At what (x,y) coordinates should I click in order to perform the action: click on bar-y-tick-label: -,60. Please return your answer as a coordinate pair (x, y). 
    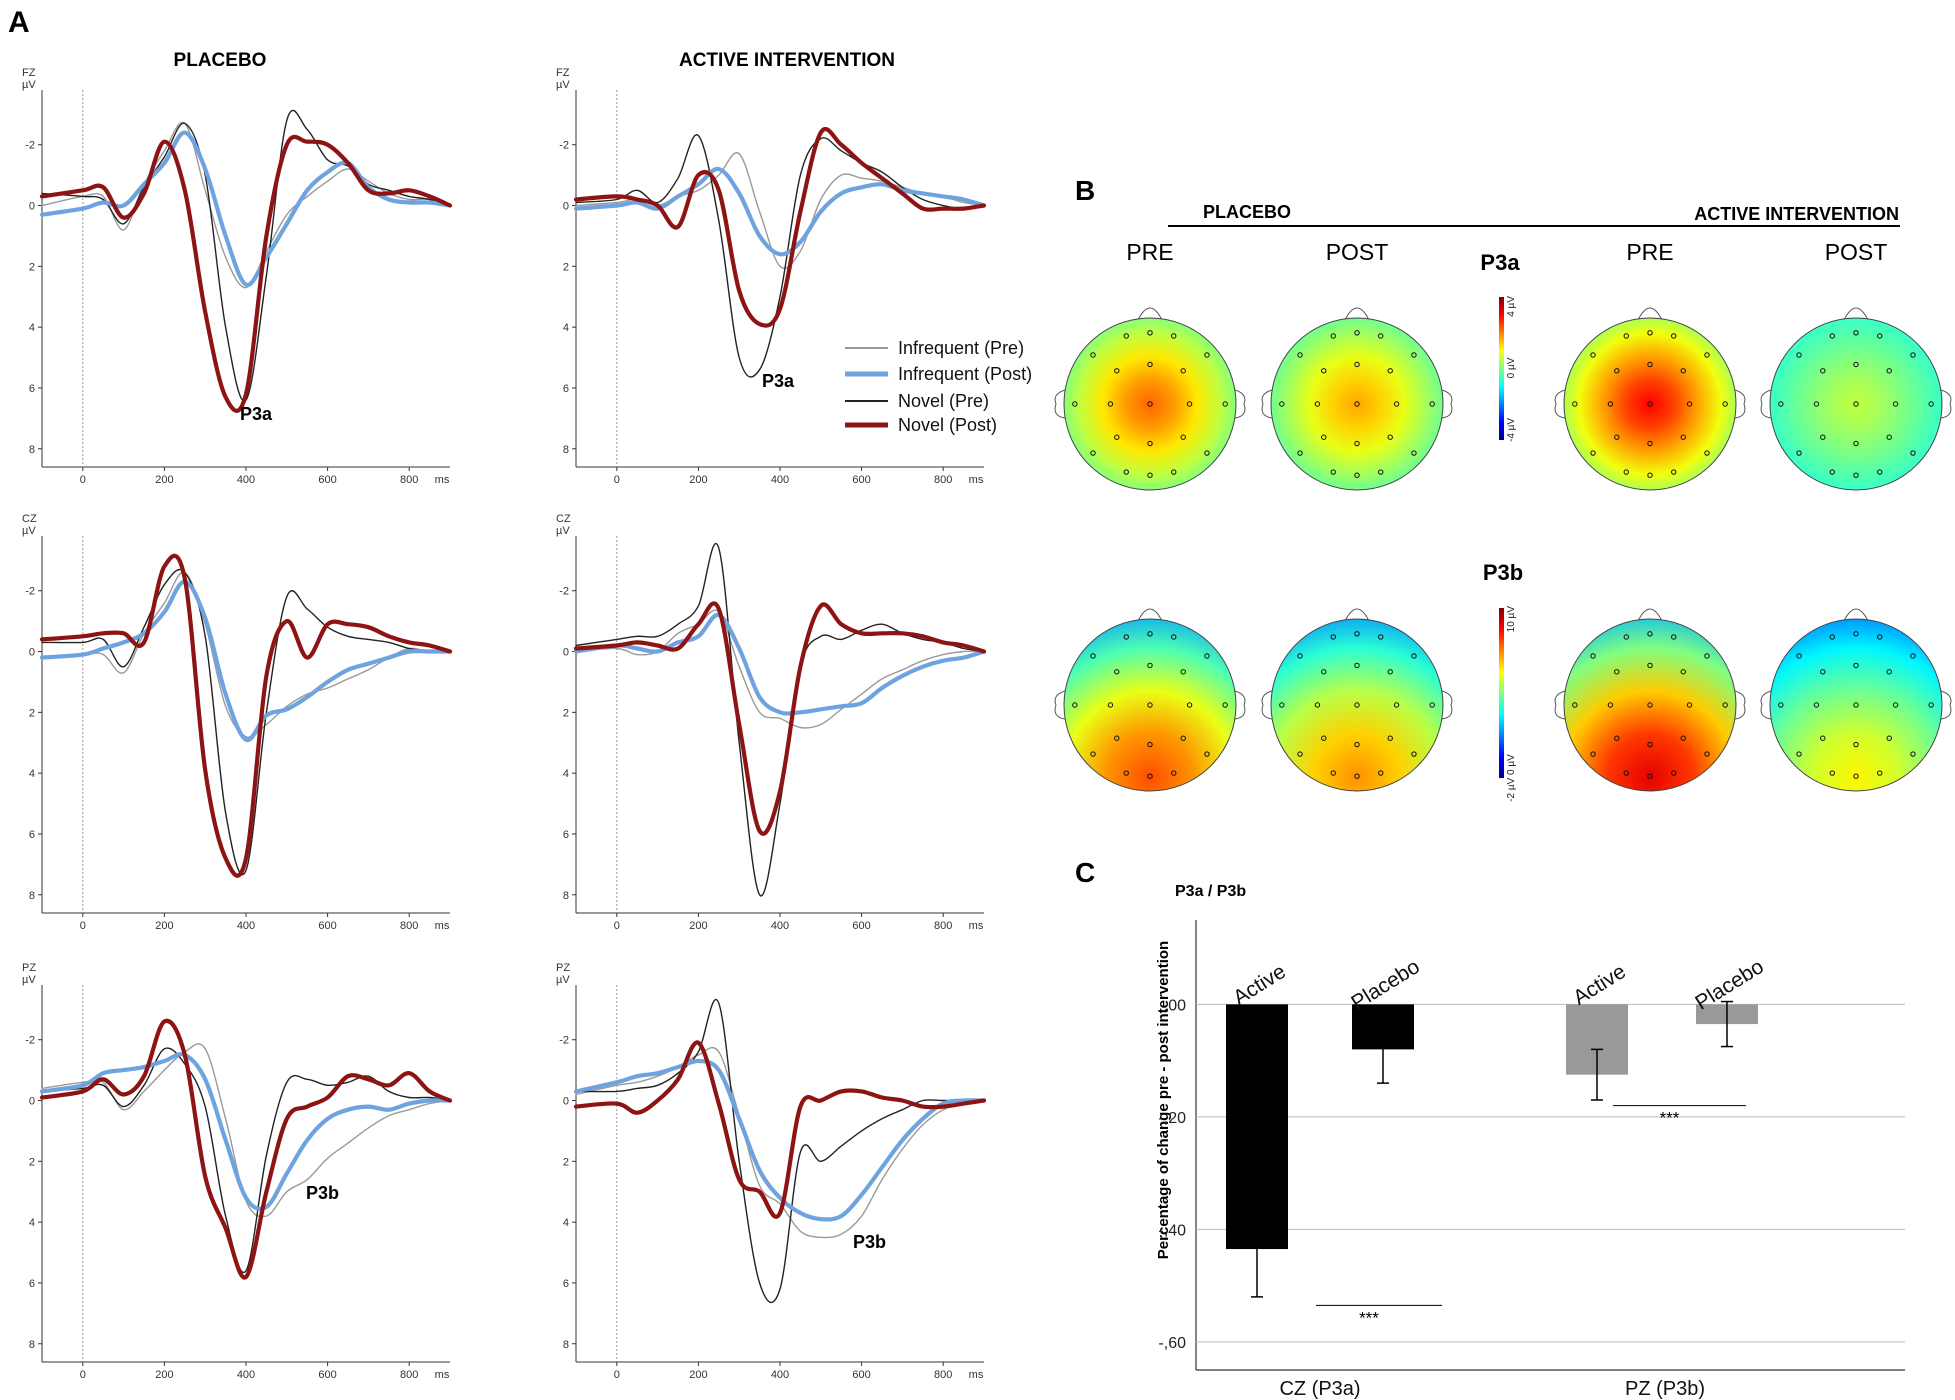
    Looking at the image, I should click on (1172, 1343).